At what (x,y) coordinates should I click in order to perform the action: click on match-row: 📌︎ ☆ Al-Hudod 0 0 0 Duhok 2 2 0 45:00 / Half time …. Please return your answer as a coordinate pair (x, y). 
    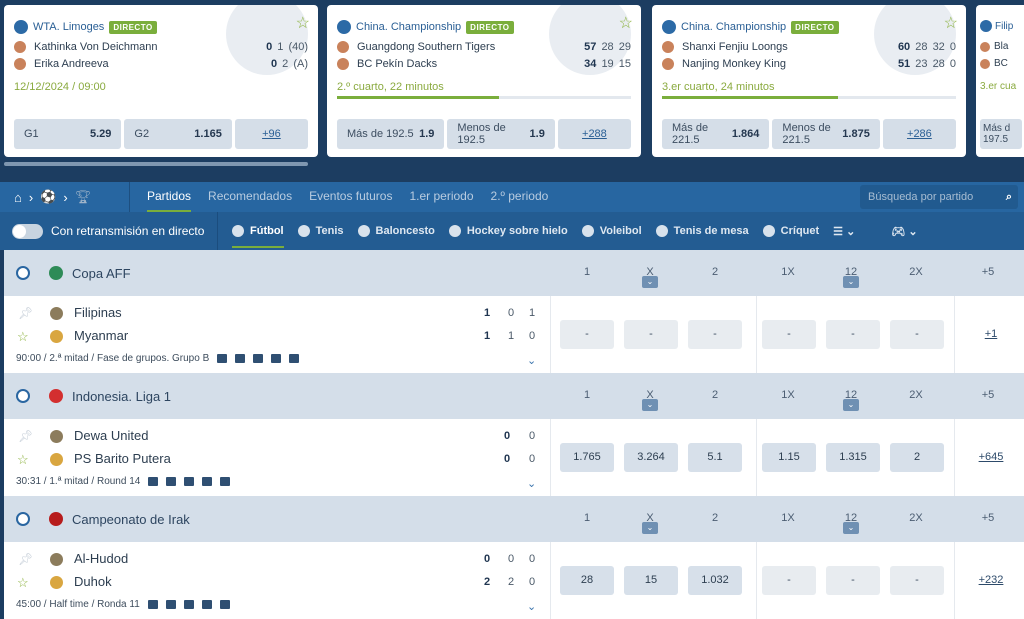
    Looking at the image, I should click on (514, 580).